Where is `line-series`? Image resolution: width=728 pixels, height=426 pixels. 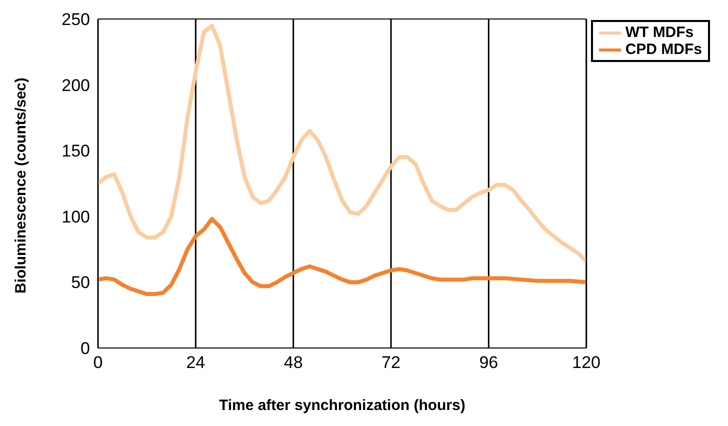 line-series is located at coordinates (342, 256).